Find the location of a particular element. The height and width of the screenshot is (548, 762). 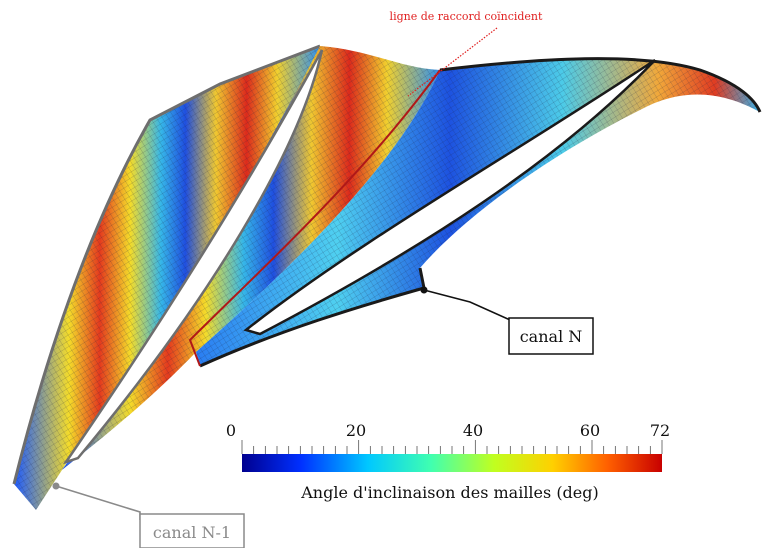

colorbar-tick-label-40: 40 is located at coordinates (473, 430).